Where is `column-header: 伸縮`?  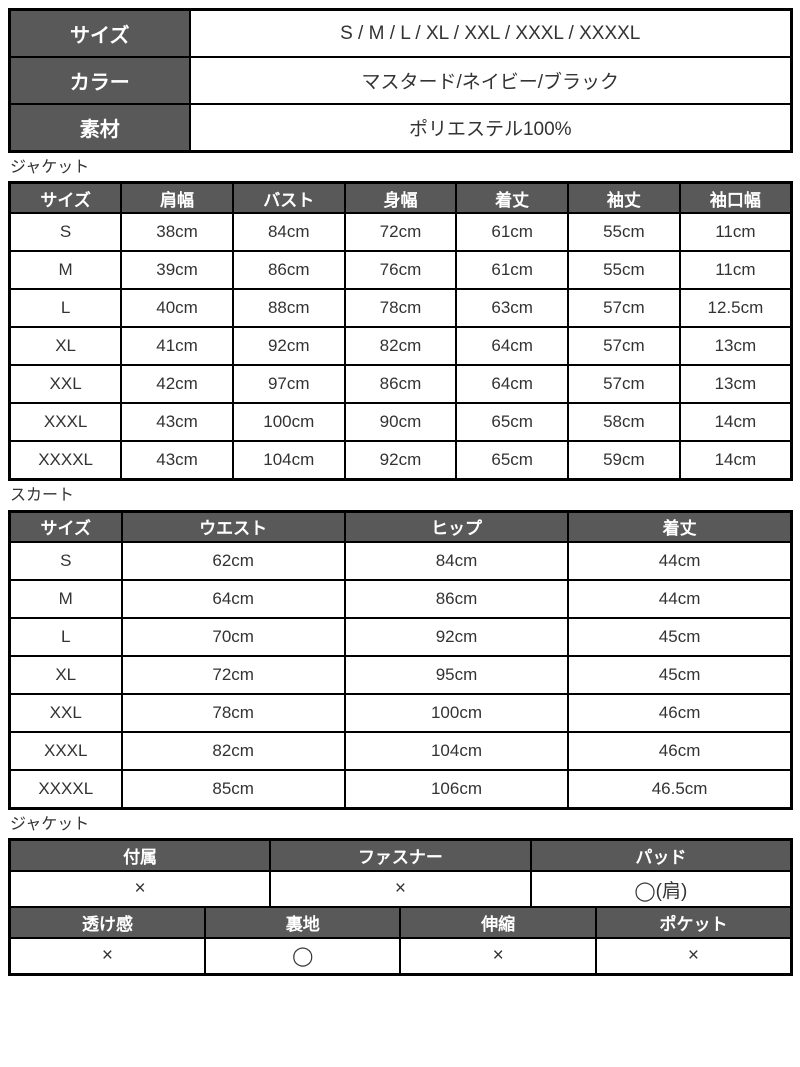
column-header: 伸縮 is located at coordinates (498, 923).